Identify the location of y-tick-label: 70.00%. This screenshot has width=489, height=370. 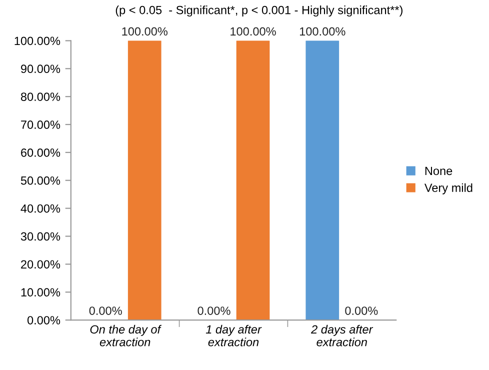
(40, 124).